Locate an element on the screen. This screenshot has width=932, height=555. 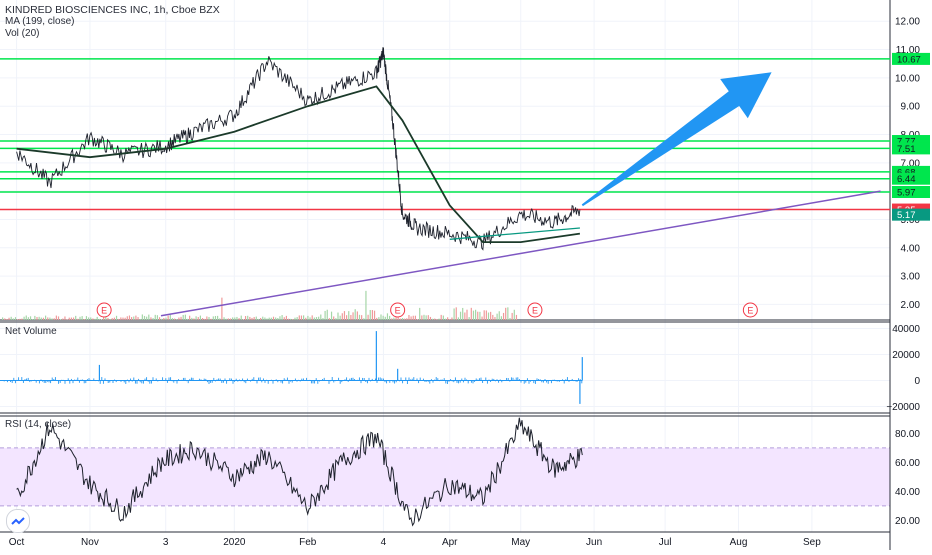
y-tick-label: 7.00 is located at coordinates (911, 163).